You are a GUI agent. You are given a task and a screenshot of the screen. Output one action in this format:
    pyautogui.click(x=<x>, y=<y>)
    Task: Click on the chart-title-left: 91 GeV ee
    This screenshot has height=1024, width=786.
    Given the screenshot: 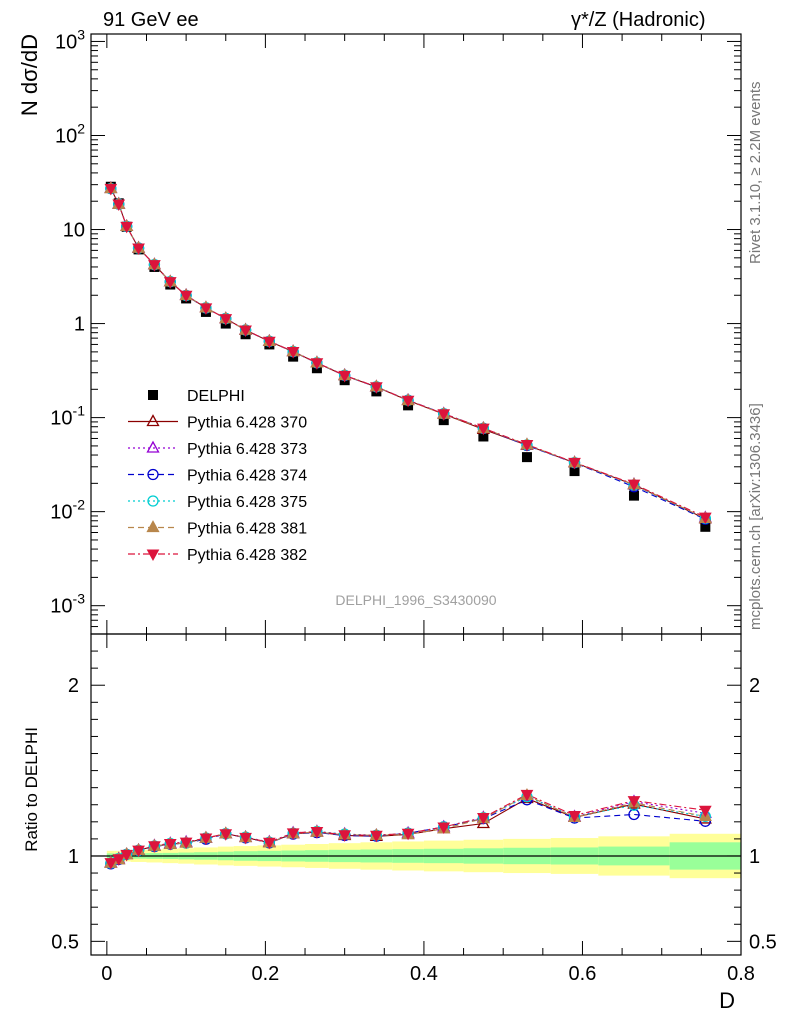 What is the action you would take?
    pyautogui.click(x=151, y=20)
    